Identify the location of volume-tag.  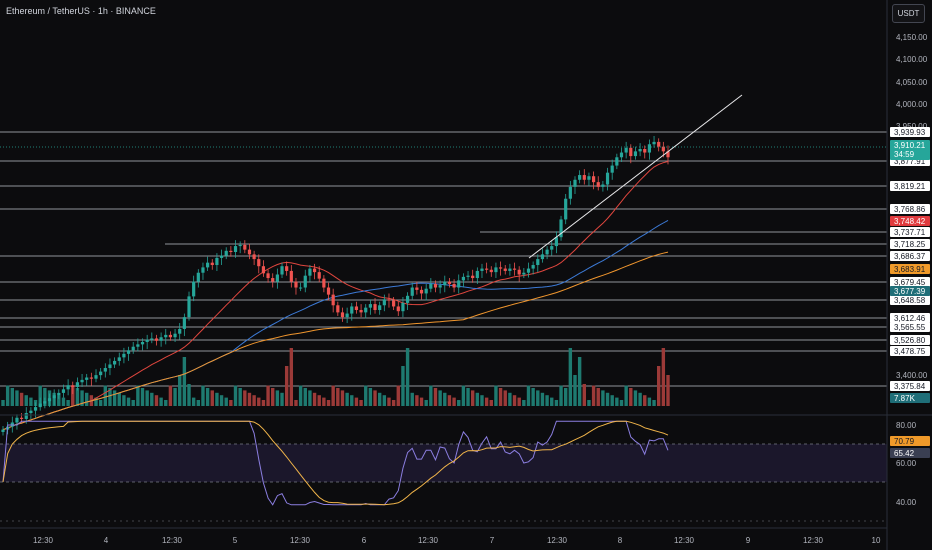
(910, 398).